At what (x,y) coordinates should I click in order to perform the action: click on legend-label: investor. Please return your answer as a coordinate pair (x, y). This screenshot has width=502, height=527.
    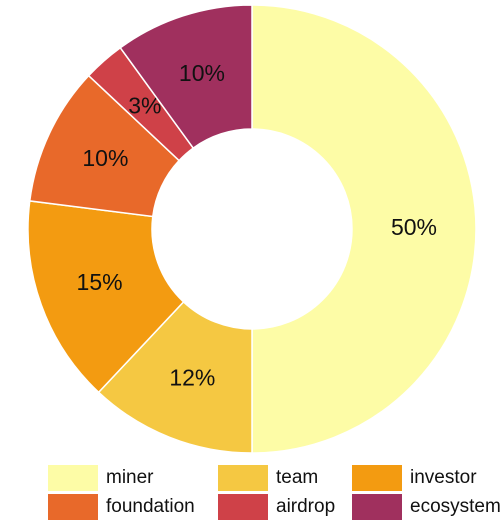
    Looking at the image, I should click on (443, 477).